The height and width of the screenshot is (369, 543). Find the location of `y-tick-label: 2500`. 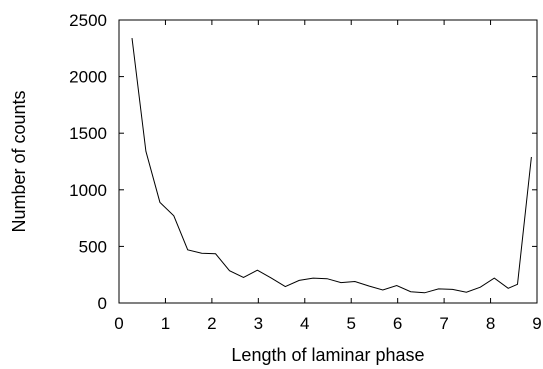

y-tick-label: 2500 is located at coordinates (88, 20).